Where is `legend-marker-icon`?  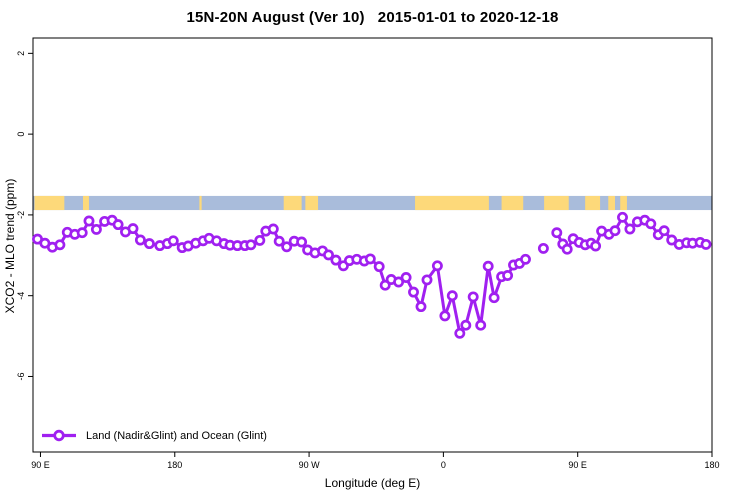
legend-marker-icon is located at coordinates (59, 435).